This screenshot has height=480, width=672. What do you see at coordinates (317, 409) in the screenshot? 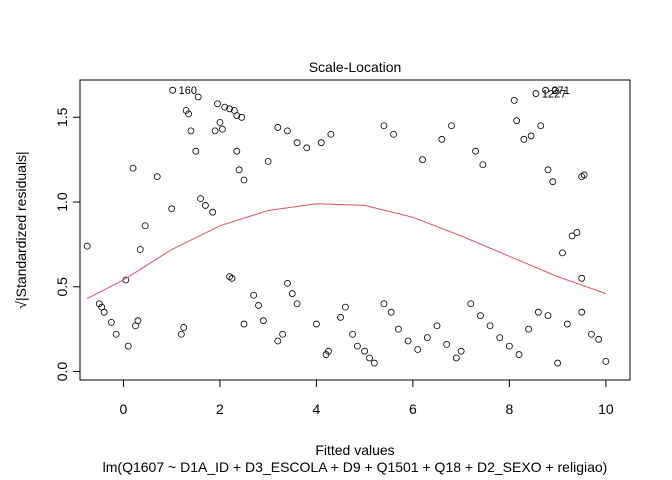
I see `x-tick-label: 4` at bounding box center [317, 409].